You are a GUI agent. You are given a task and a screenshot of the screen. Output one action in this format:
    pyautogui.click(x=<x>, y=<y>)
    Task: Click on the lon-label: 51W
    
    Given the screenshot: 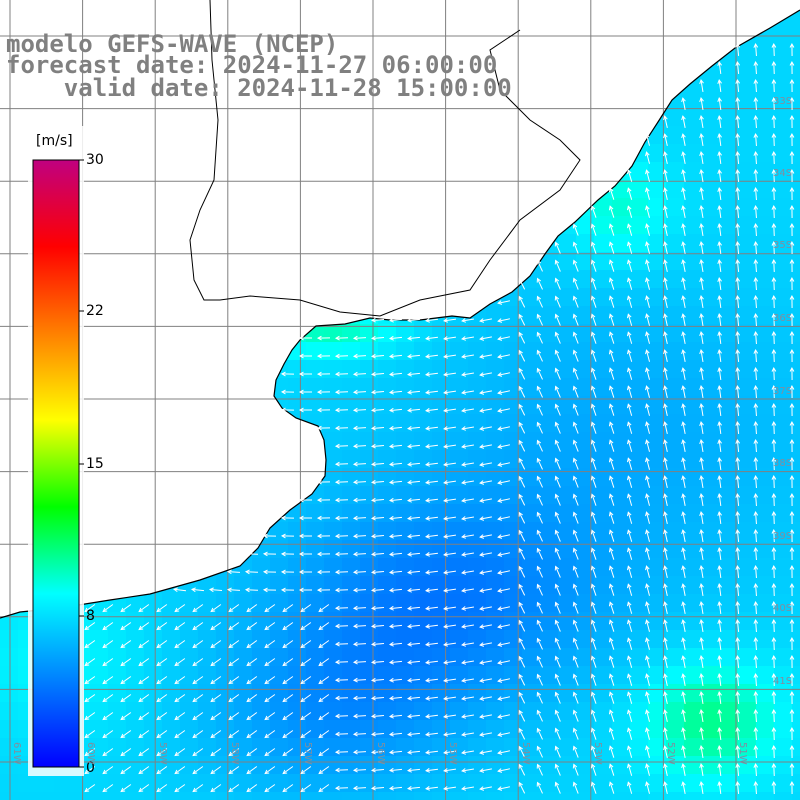 What is the action you would take?
    pyautogui.click(x=742, y=753)
    